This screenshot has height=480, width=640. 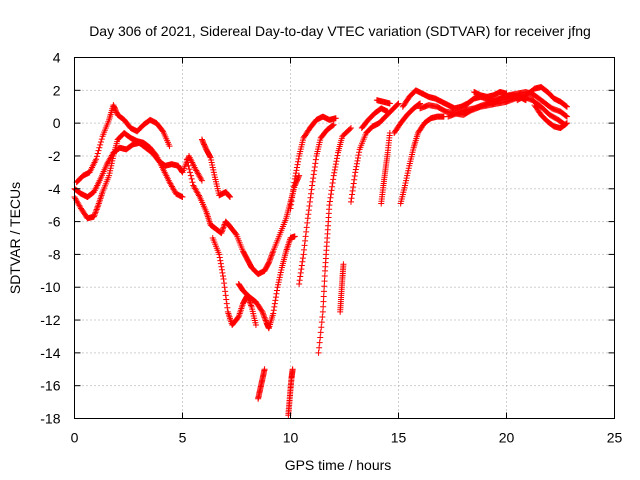 I want to click on x-tick-label: 20, so click(x=507, y=438).